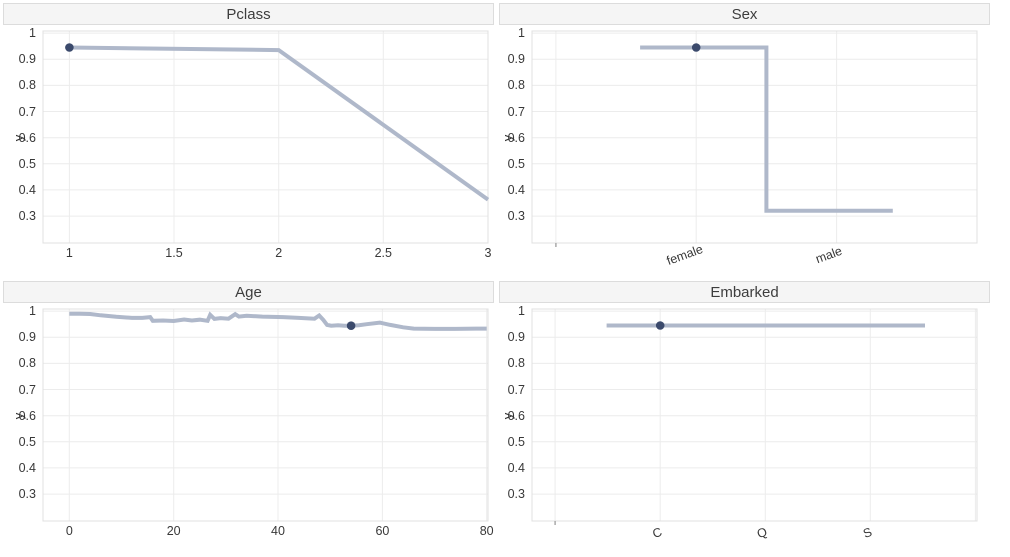 The width and height of the screenshot is (1010, 557). I want to click on x-tick-label: 2, so click(279, 253).